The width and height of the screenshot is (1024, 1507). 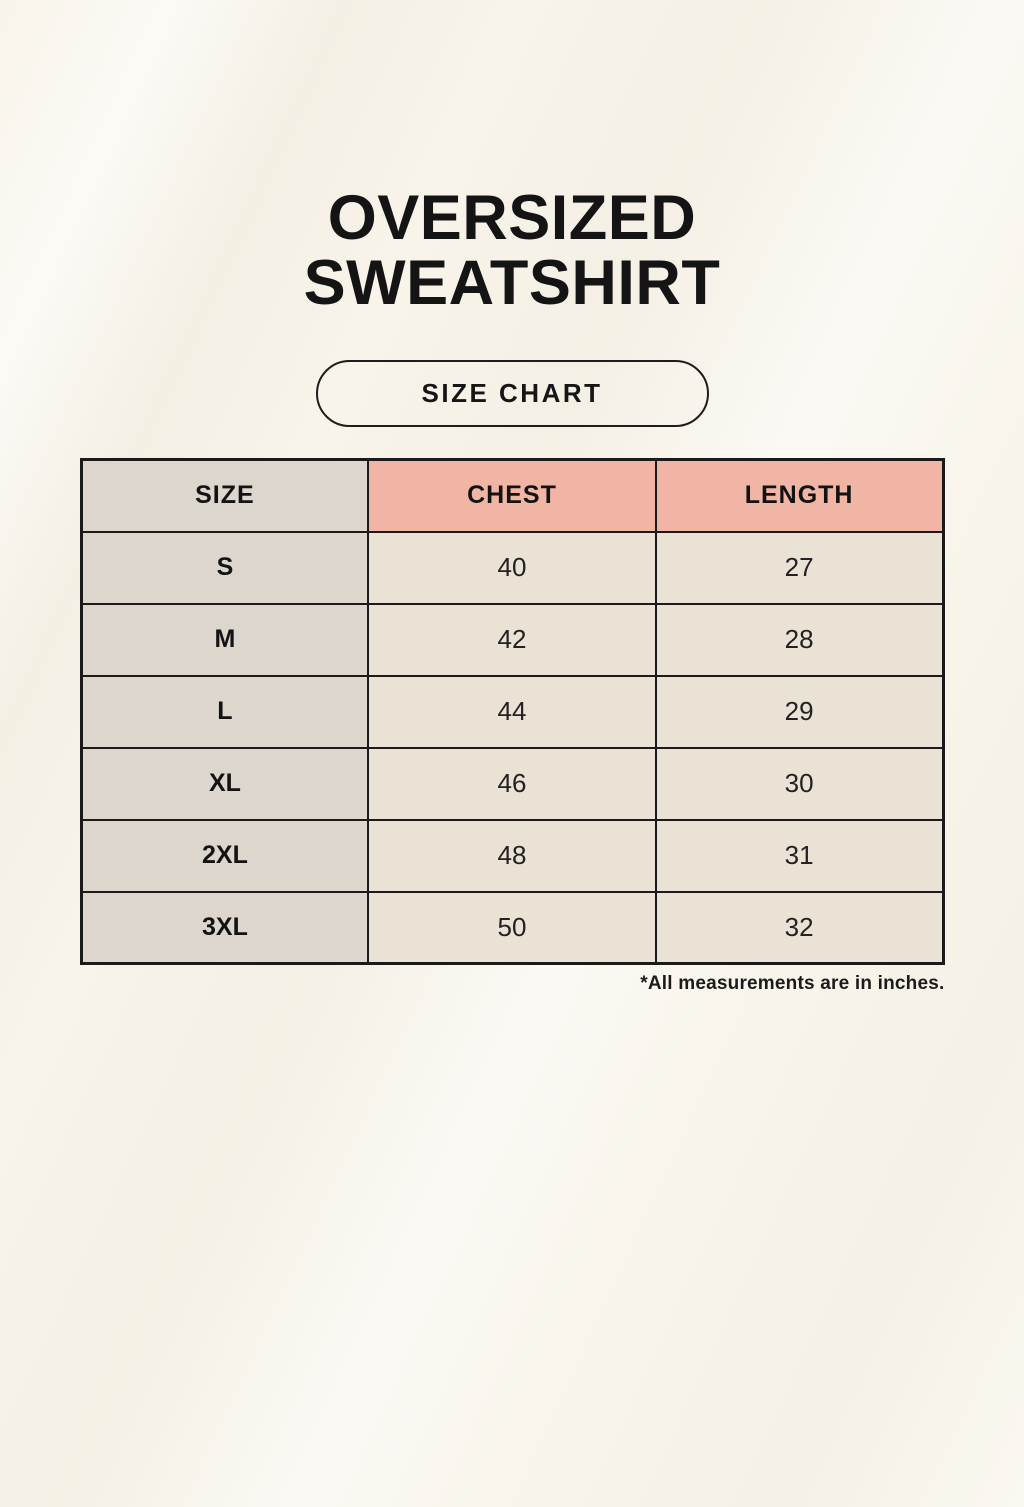 I want to click on length-cell: 31, so click(x=799, y=855).